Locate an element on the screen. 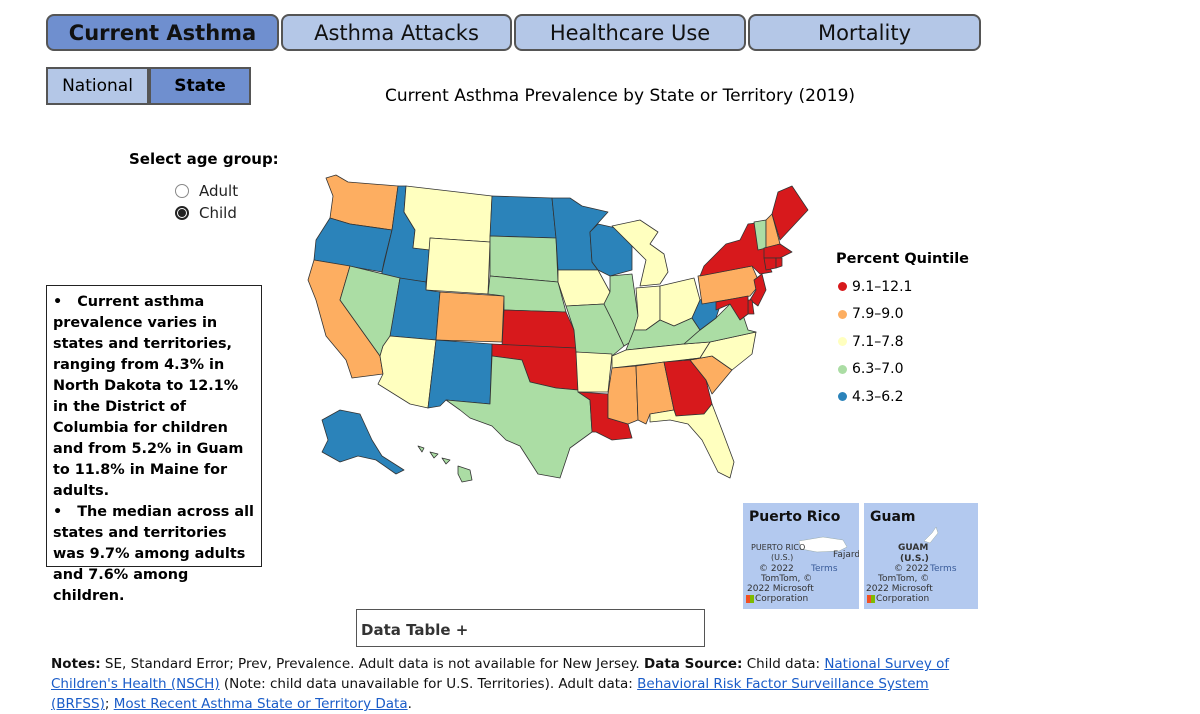 The height and width of the screenshot is (714, 1200). child-data-text: Child data: is located at coordinates (783, 664).